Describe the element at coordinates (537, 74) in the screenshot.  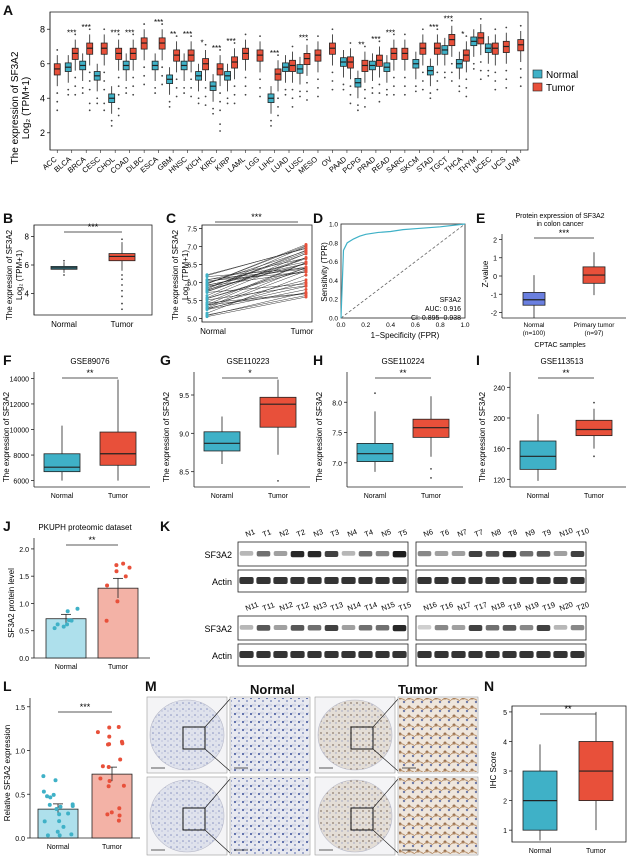
I see `legend-normal-swatch` at that location.